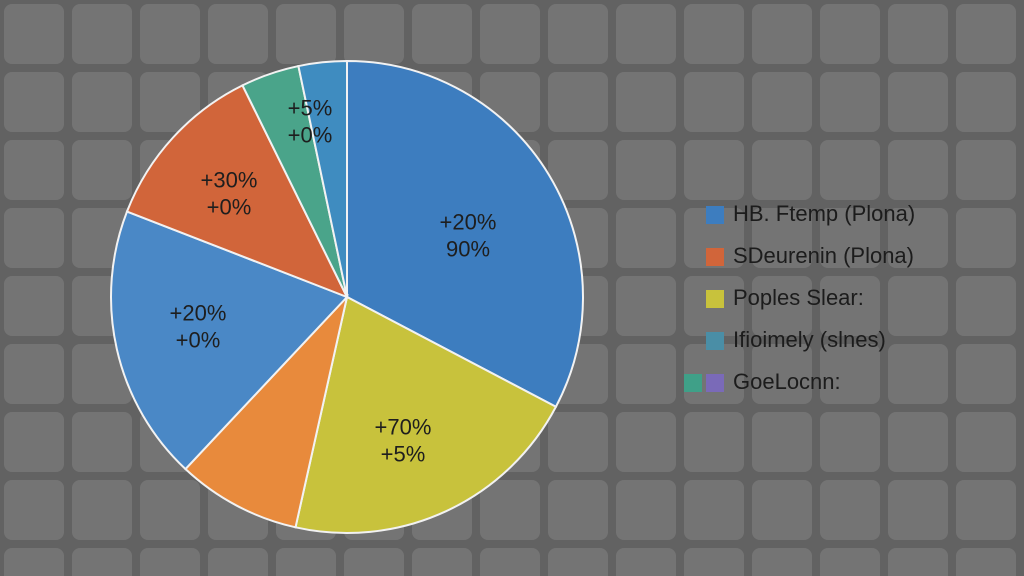 This screenshot has height=576, width=1024. I want to click on legend-label: HB. Ftemp (Plona), so click(824, 213).